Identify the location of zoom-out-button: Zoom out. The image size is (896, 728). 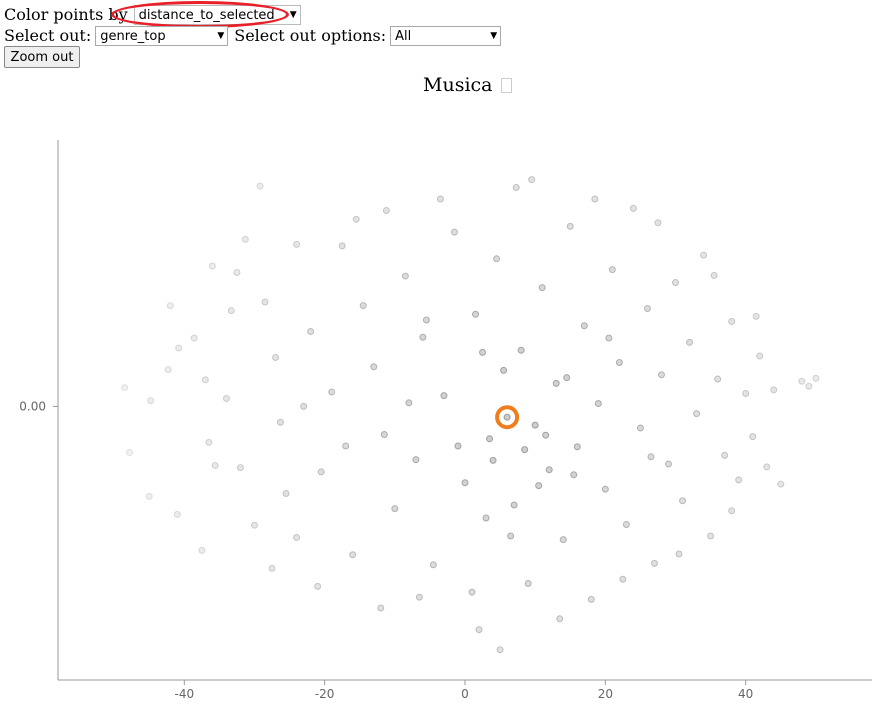
(42, 57).